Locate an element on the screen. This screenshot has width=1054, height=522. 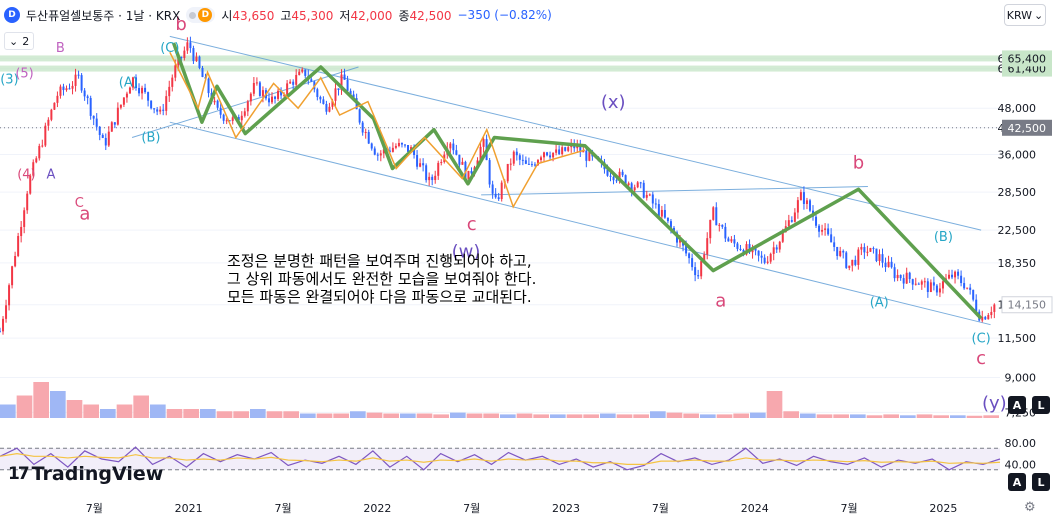
symbol-title: 두산퓨얼셀보통주 · 1날 · KRX is located at coordinates (103, 15).